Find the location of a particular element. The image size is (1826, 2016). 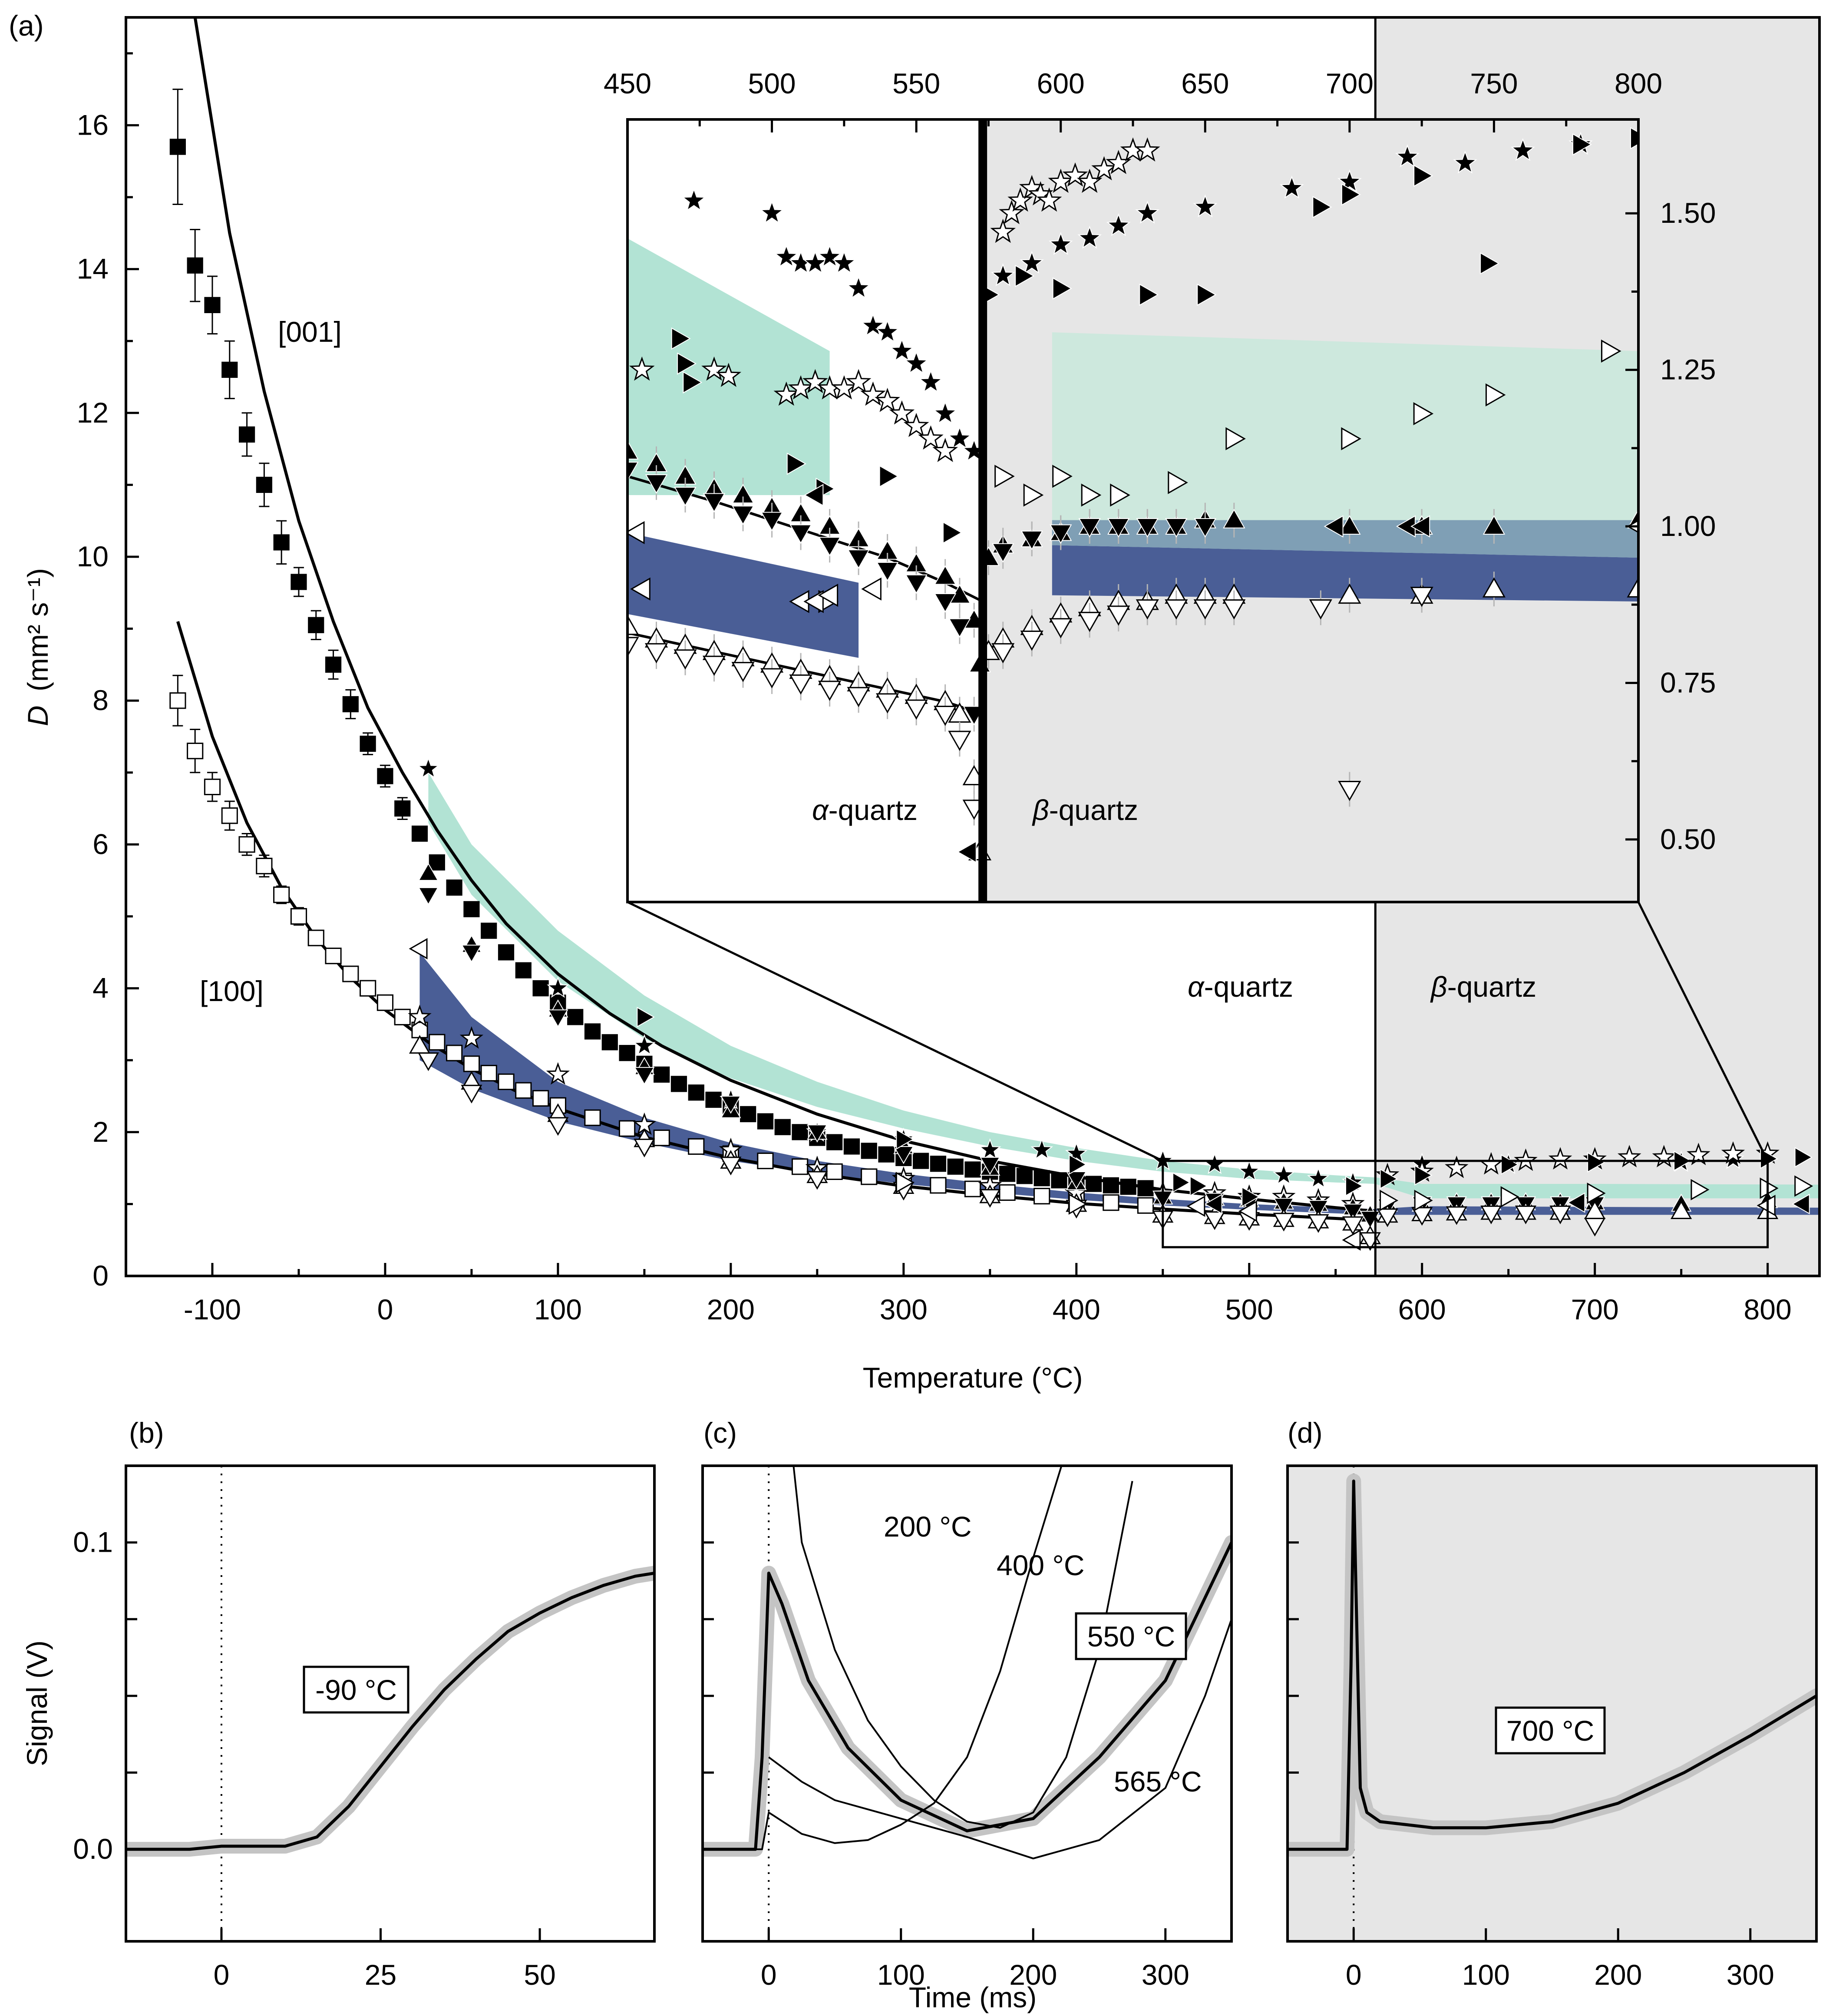

signal-chart-d: 0 100 200 300 (d) 700 °C is located at coordinates (1552, 1704).